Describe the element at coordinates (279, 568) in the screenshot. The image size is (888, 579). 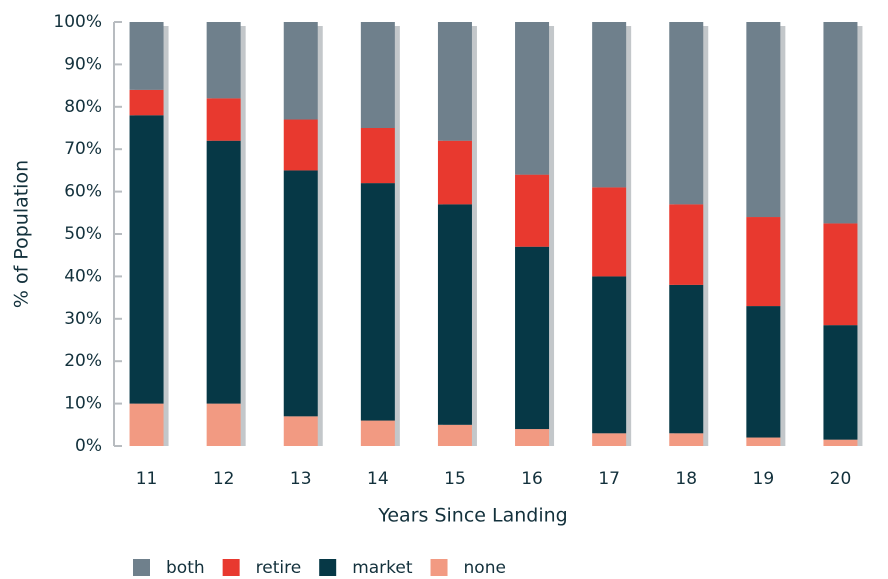
I see `legend-label: retire` at that location.